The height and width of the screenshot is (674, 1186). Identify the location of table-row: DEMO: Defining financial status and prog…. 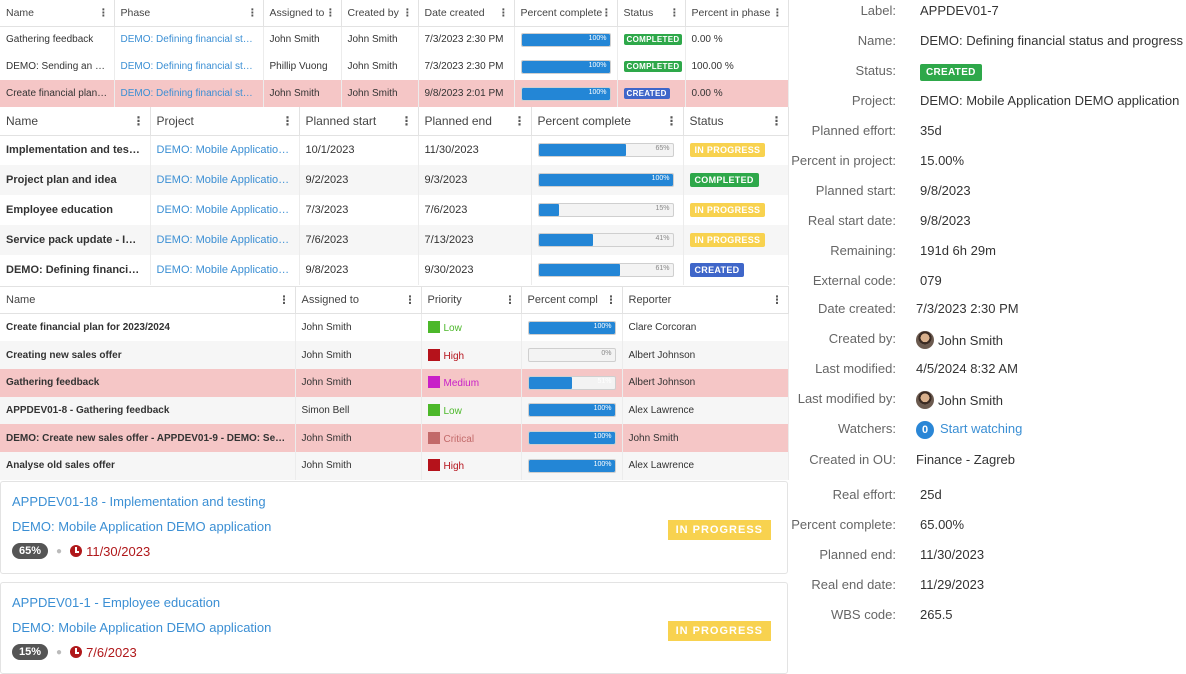
(394, 270).